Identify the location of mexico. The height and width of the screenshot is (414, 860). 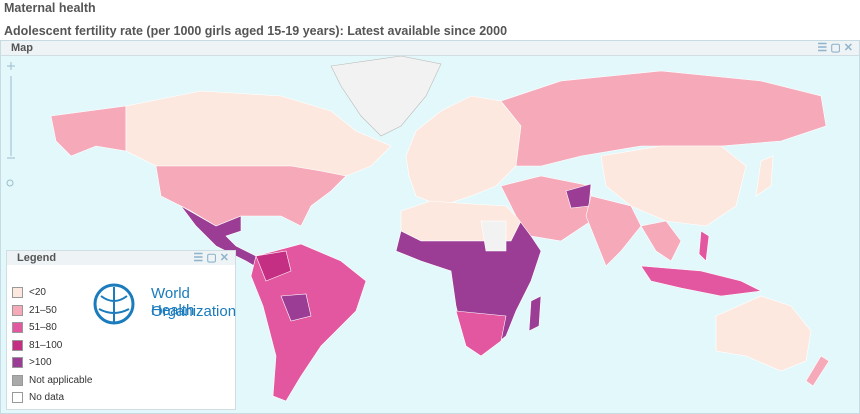
(222, 238).